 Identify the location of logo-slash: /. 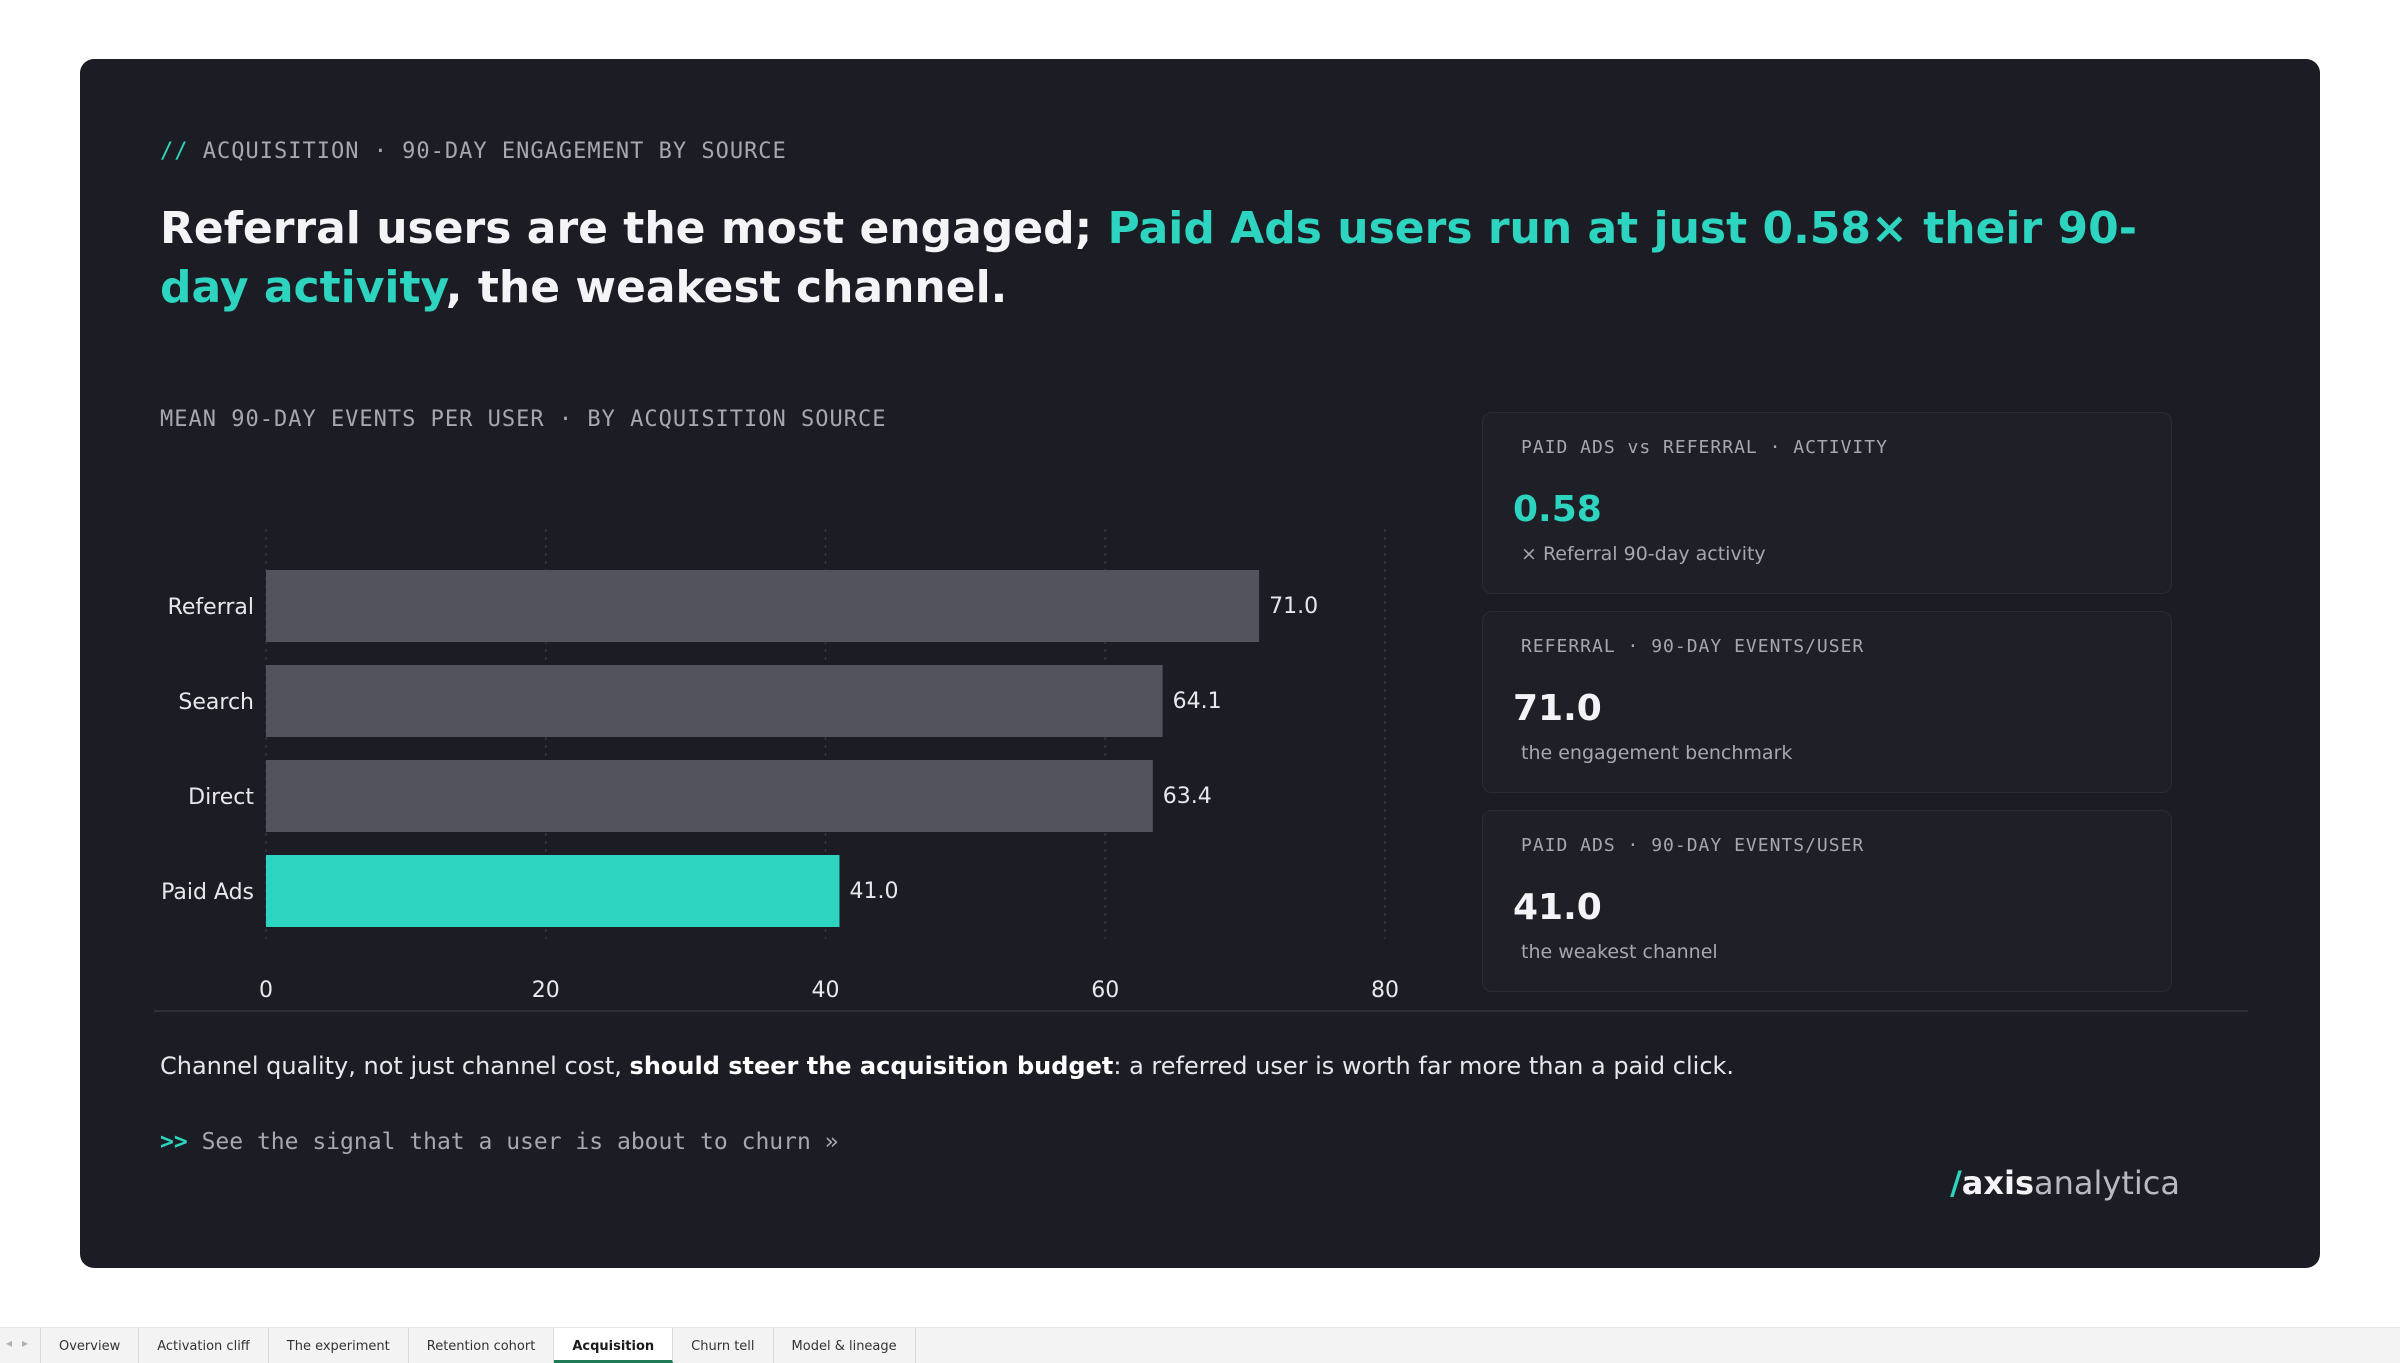
(1956, 1183).